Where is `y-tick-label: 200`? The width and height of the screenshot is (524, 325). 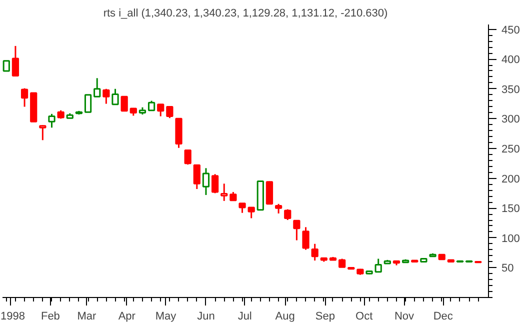
y-tick-label: 200 is located at coordinates (511, 179).